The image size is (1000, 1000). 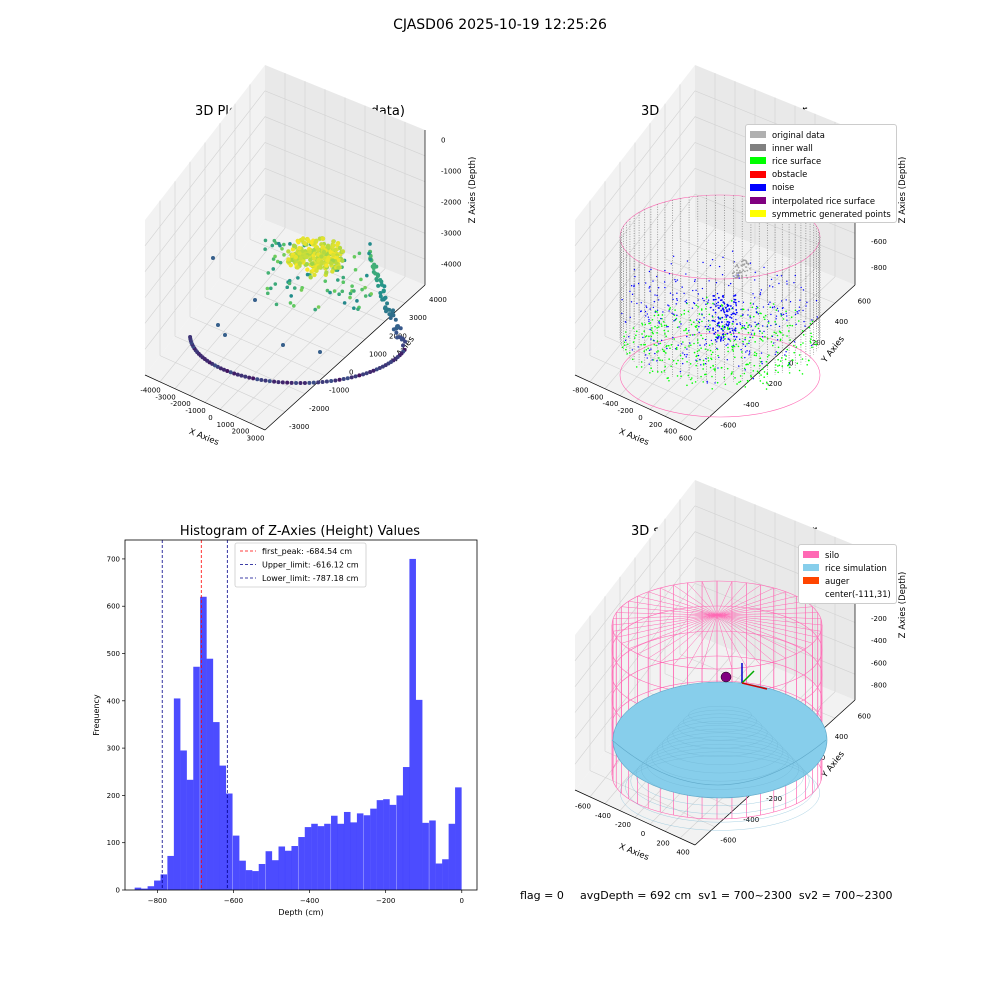 I want to click on classify-x-axis-label: X Axies, so click(x=633, y=437).